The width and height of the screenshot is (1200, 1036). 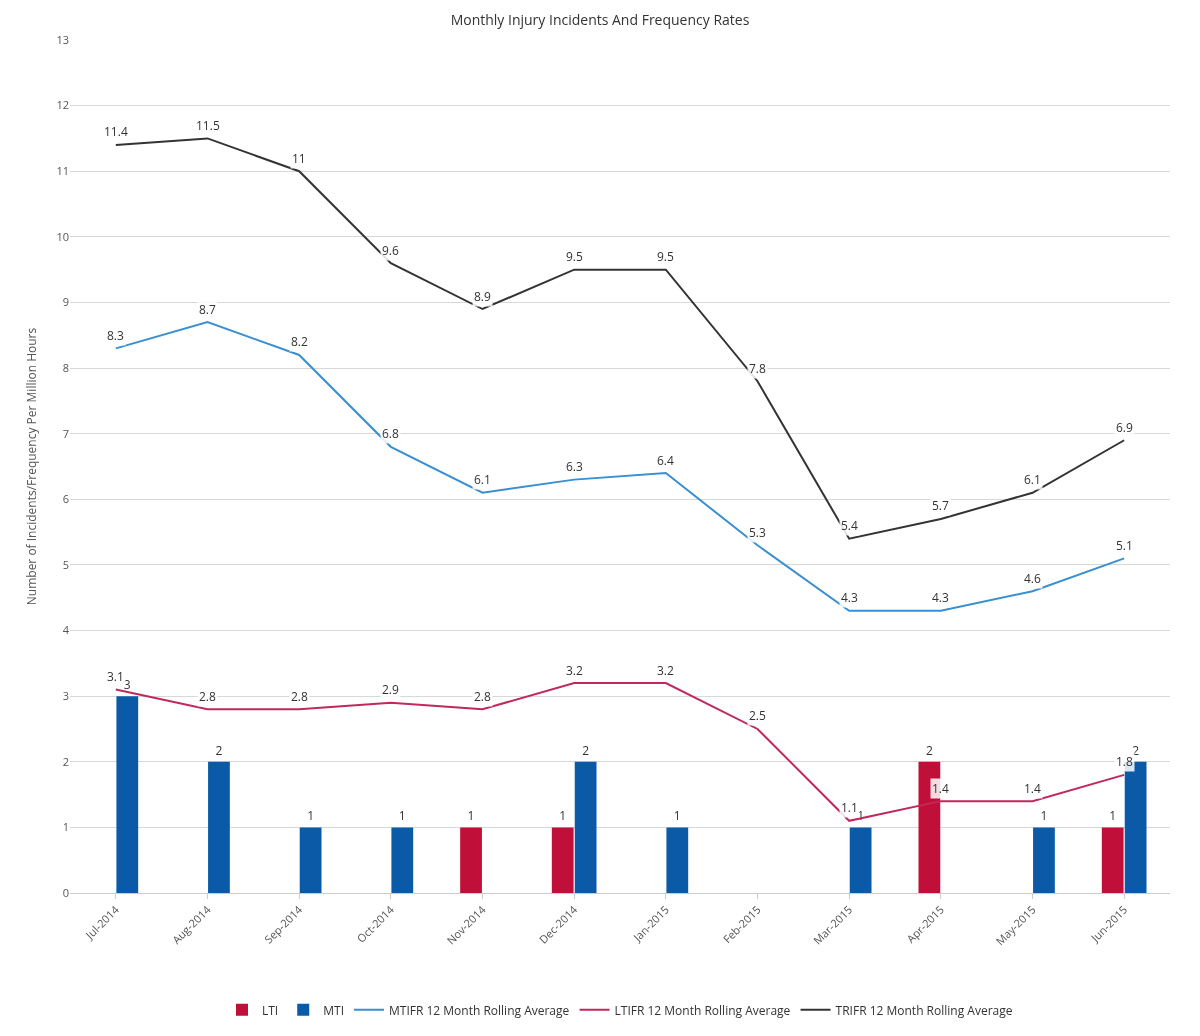 What do you see at coordinates (65, 367) in the screenshot?
I see `y-tick-label: 8` at bounding box center [65, 367].